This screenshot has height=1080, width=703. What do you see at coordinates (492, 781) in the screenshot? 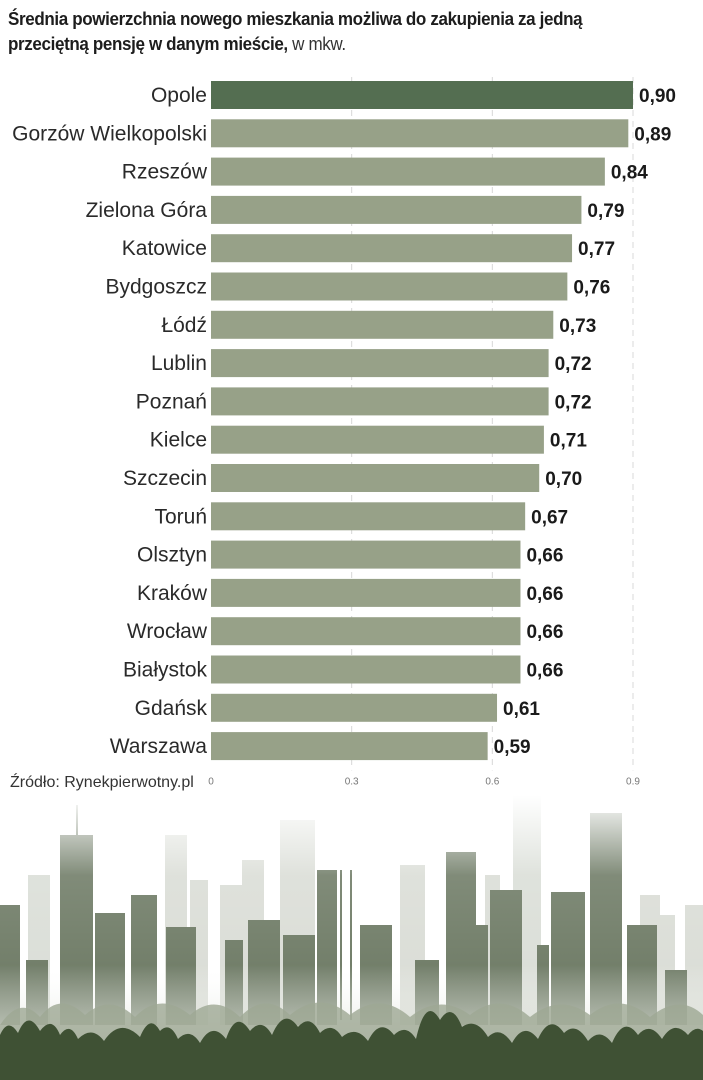
I see `x-tick-label: 0.6` at bounding box center [492, 781].